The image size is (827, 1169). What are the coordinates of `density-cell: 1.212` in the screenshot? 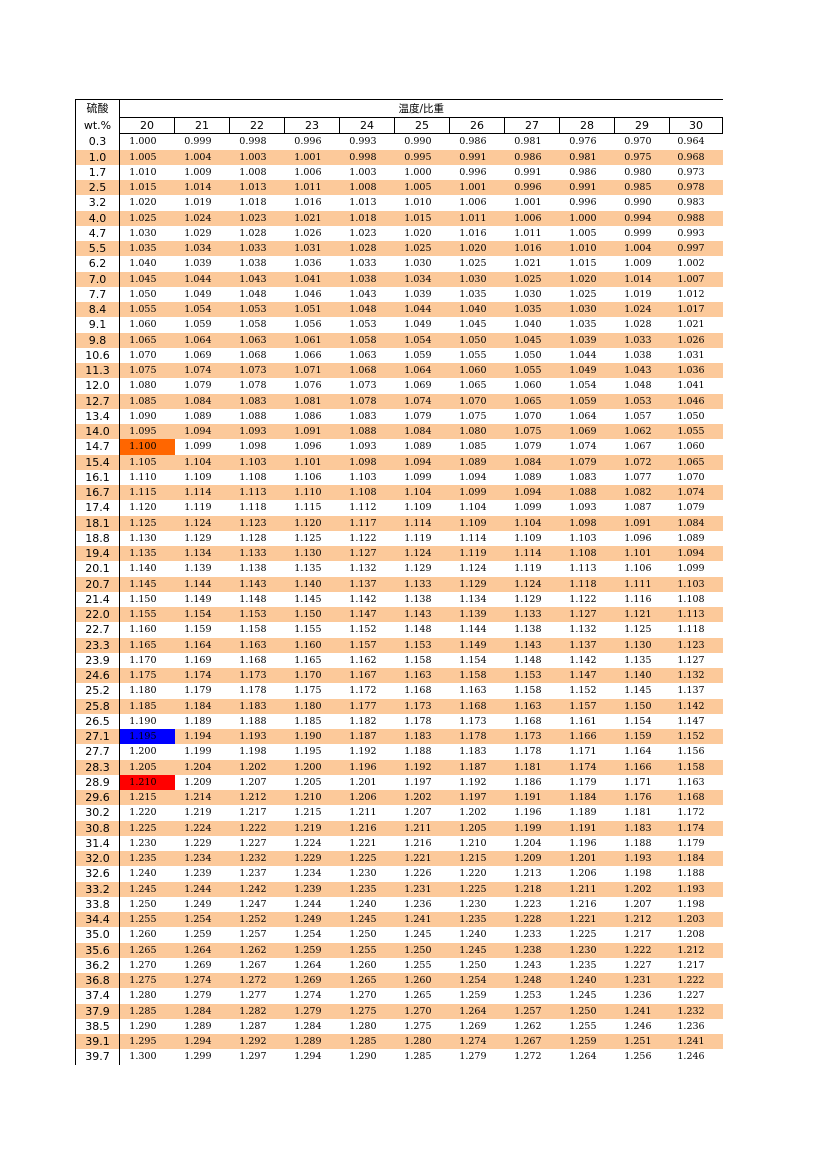 It's located at (642, 920).